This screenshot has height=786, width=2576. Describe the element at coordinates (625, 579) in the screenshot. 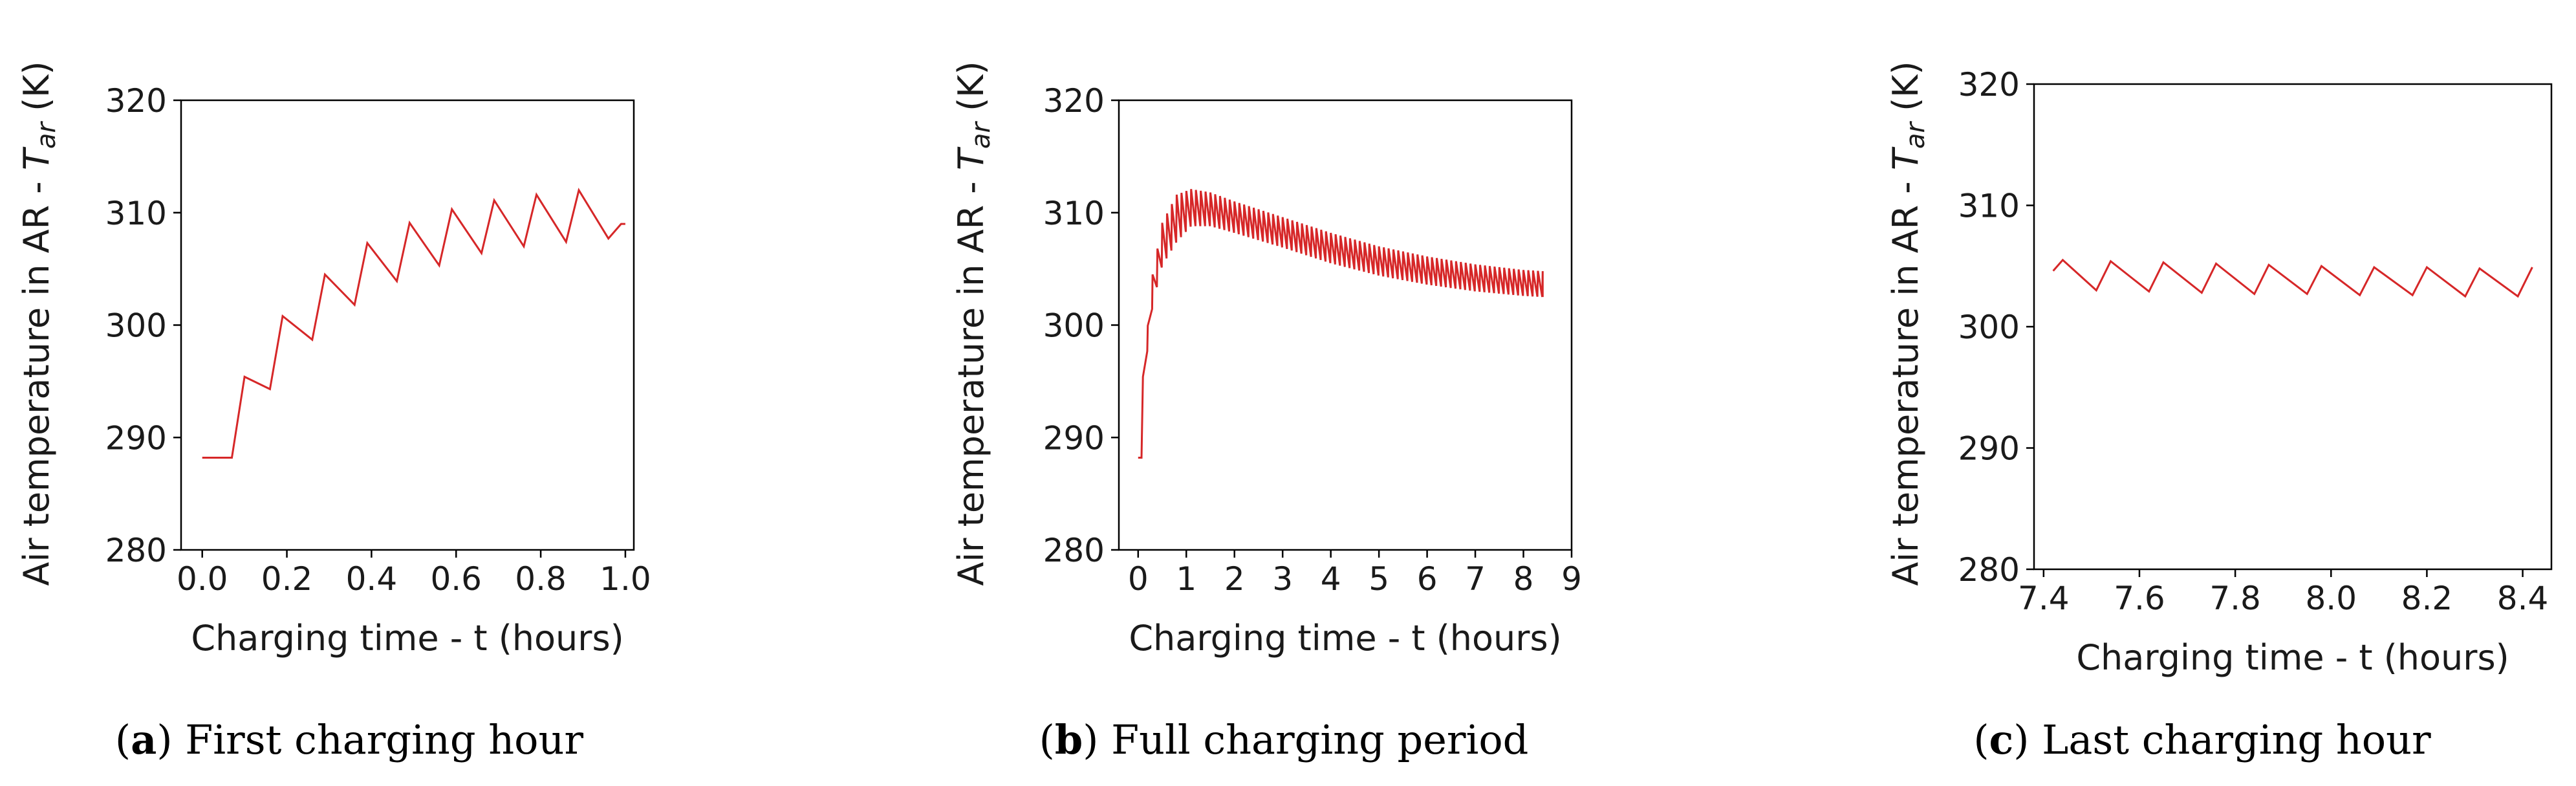

I see `x-tick-label: 1.0` at that location.